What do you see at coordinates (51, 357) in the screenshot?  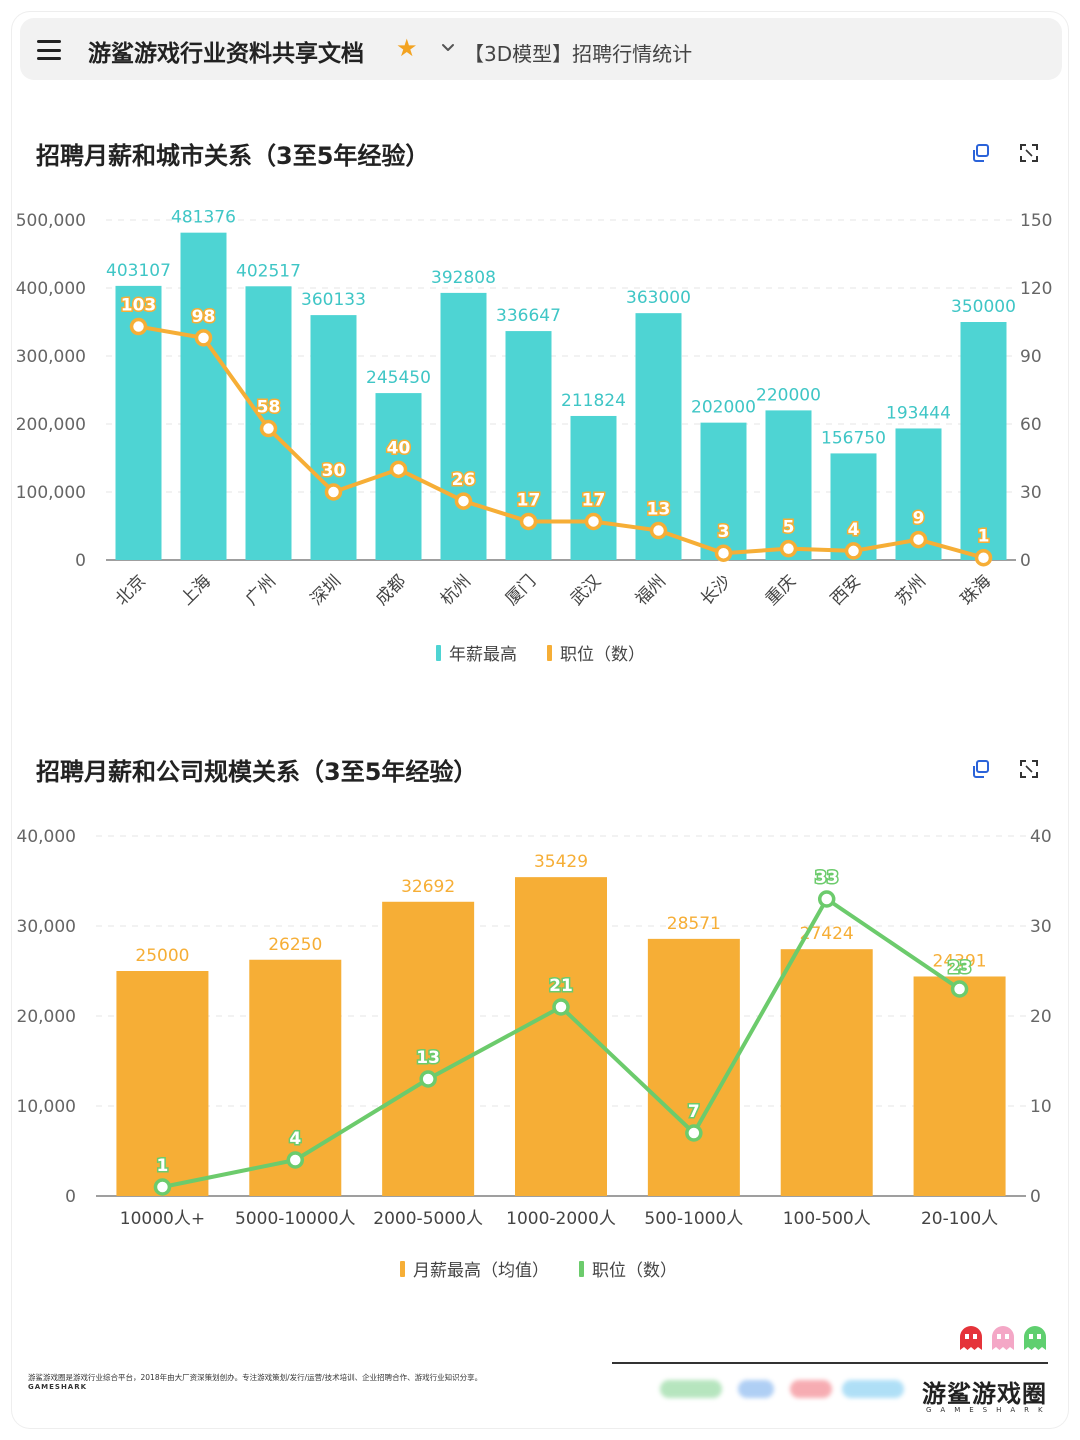 I see `y-left-tick-label: 300,000` at bounding box center [51, 357].